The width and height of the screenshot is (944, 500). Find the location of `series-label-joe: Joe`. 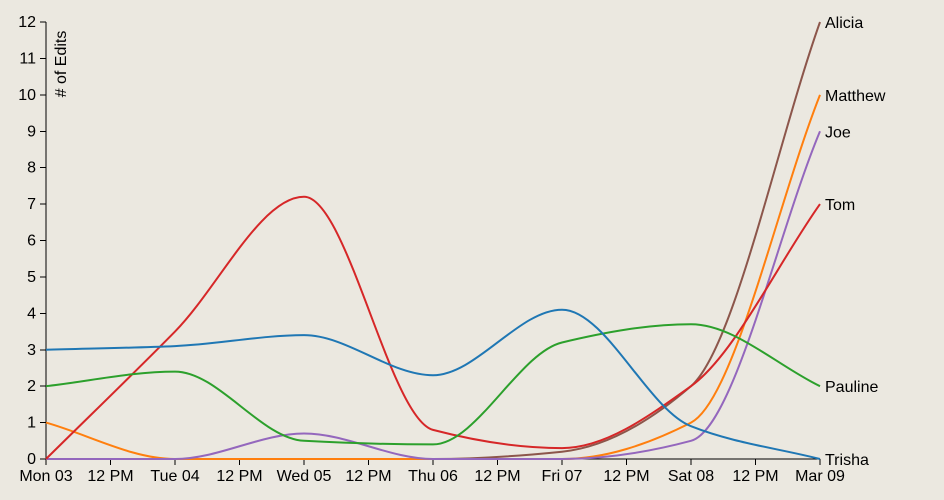

series-label-joe: Joe is located at coordinates (838, 132).